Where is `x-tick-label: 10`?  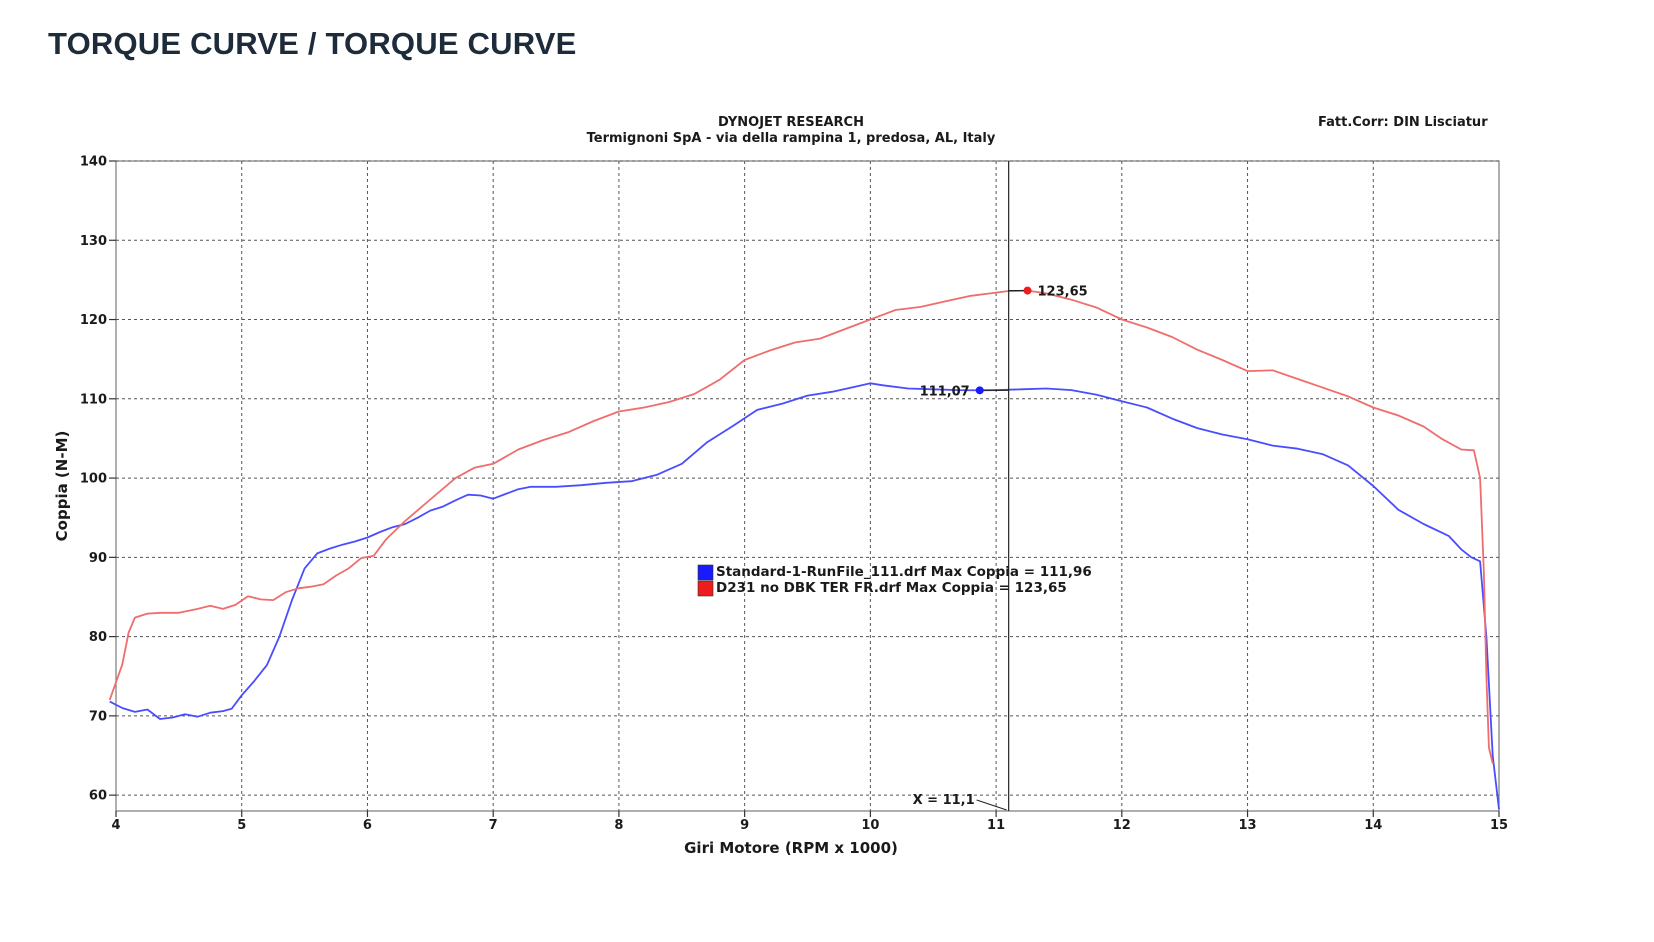 x-tick-label: 10 is located at coordinates (870, 825).